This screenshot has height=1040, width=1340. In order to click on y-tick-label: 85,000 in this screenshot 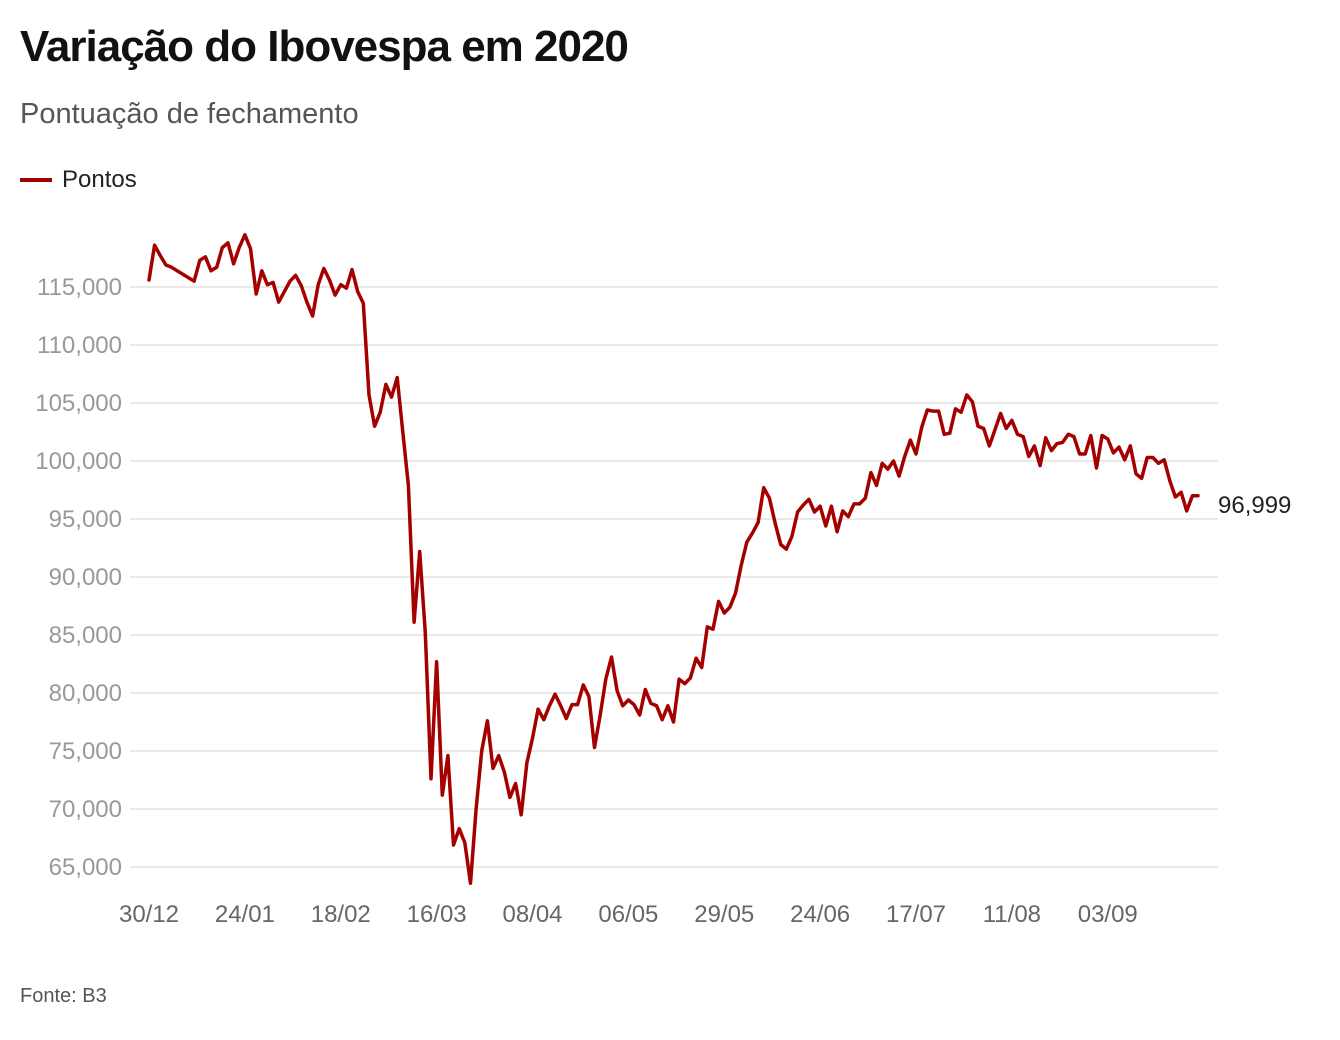, I will do `click(85, 635)`.